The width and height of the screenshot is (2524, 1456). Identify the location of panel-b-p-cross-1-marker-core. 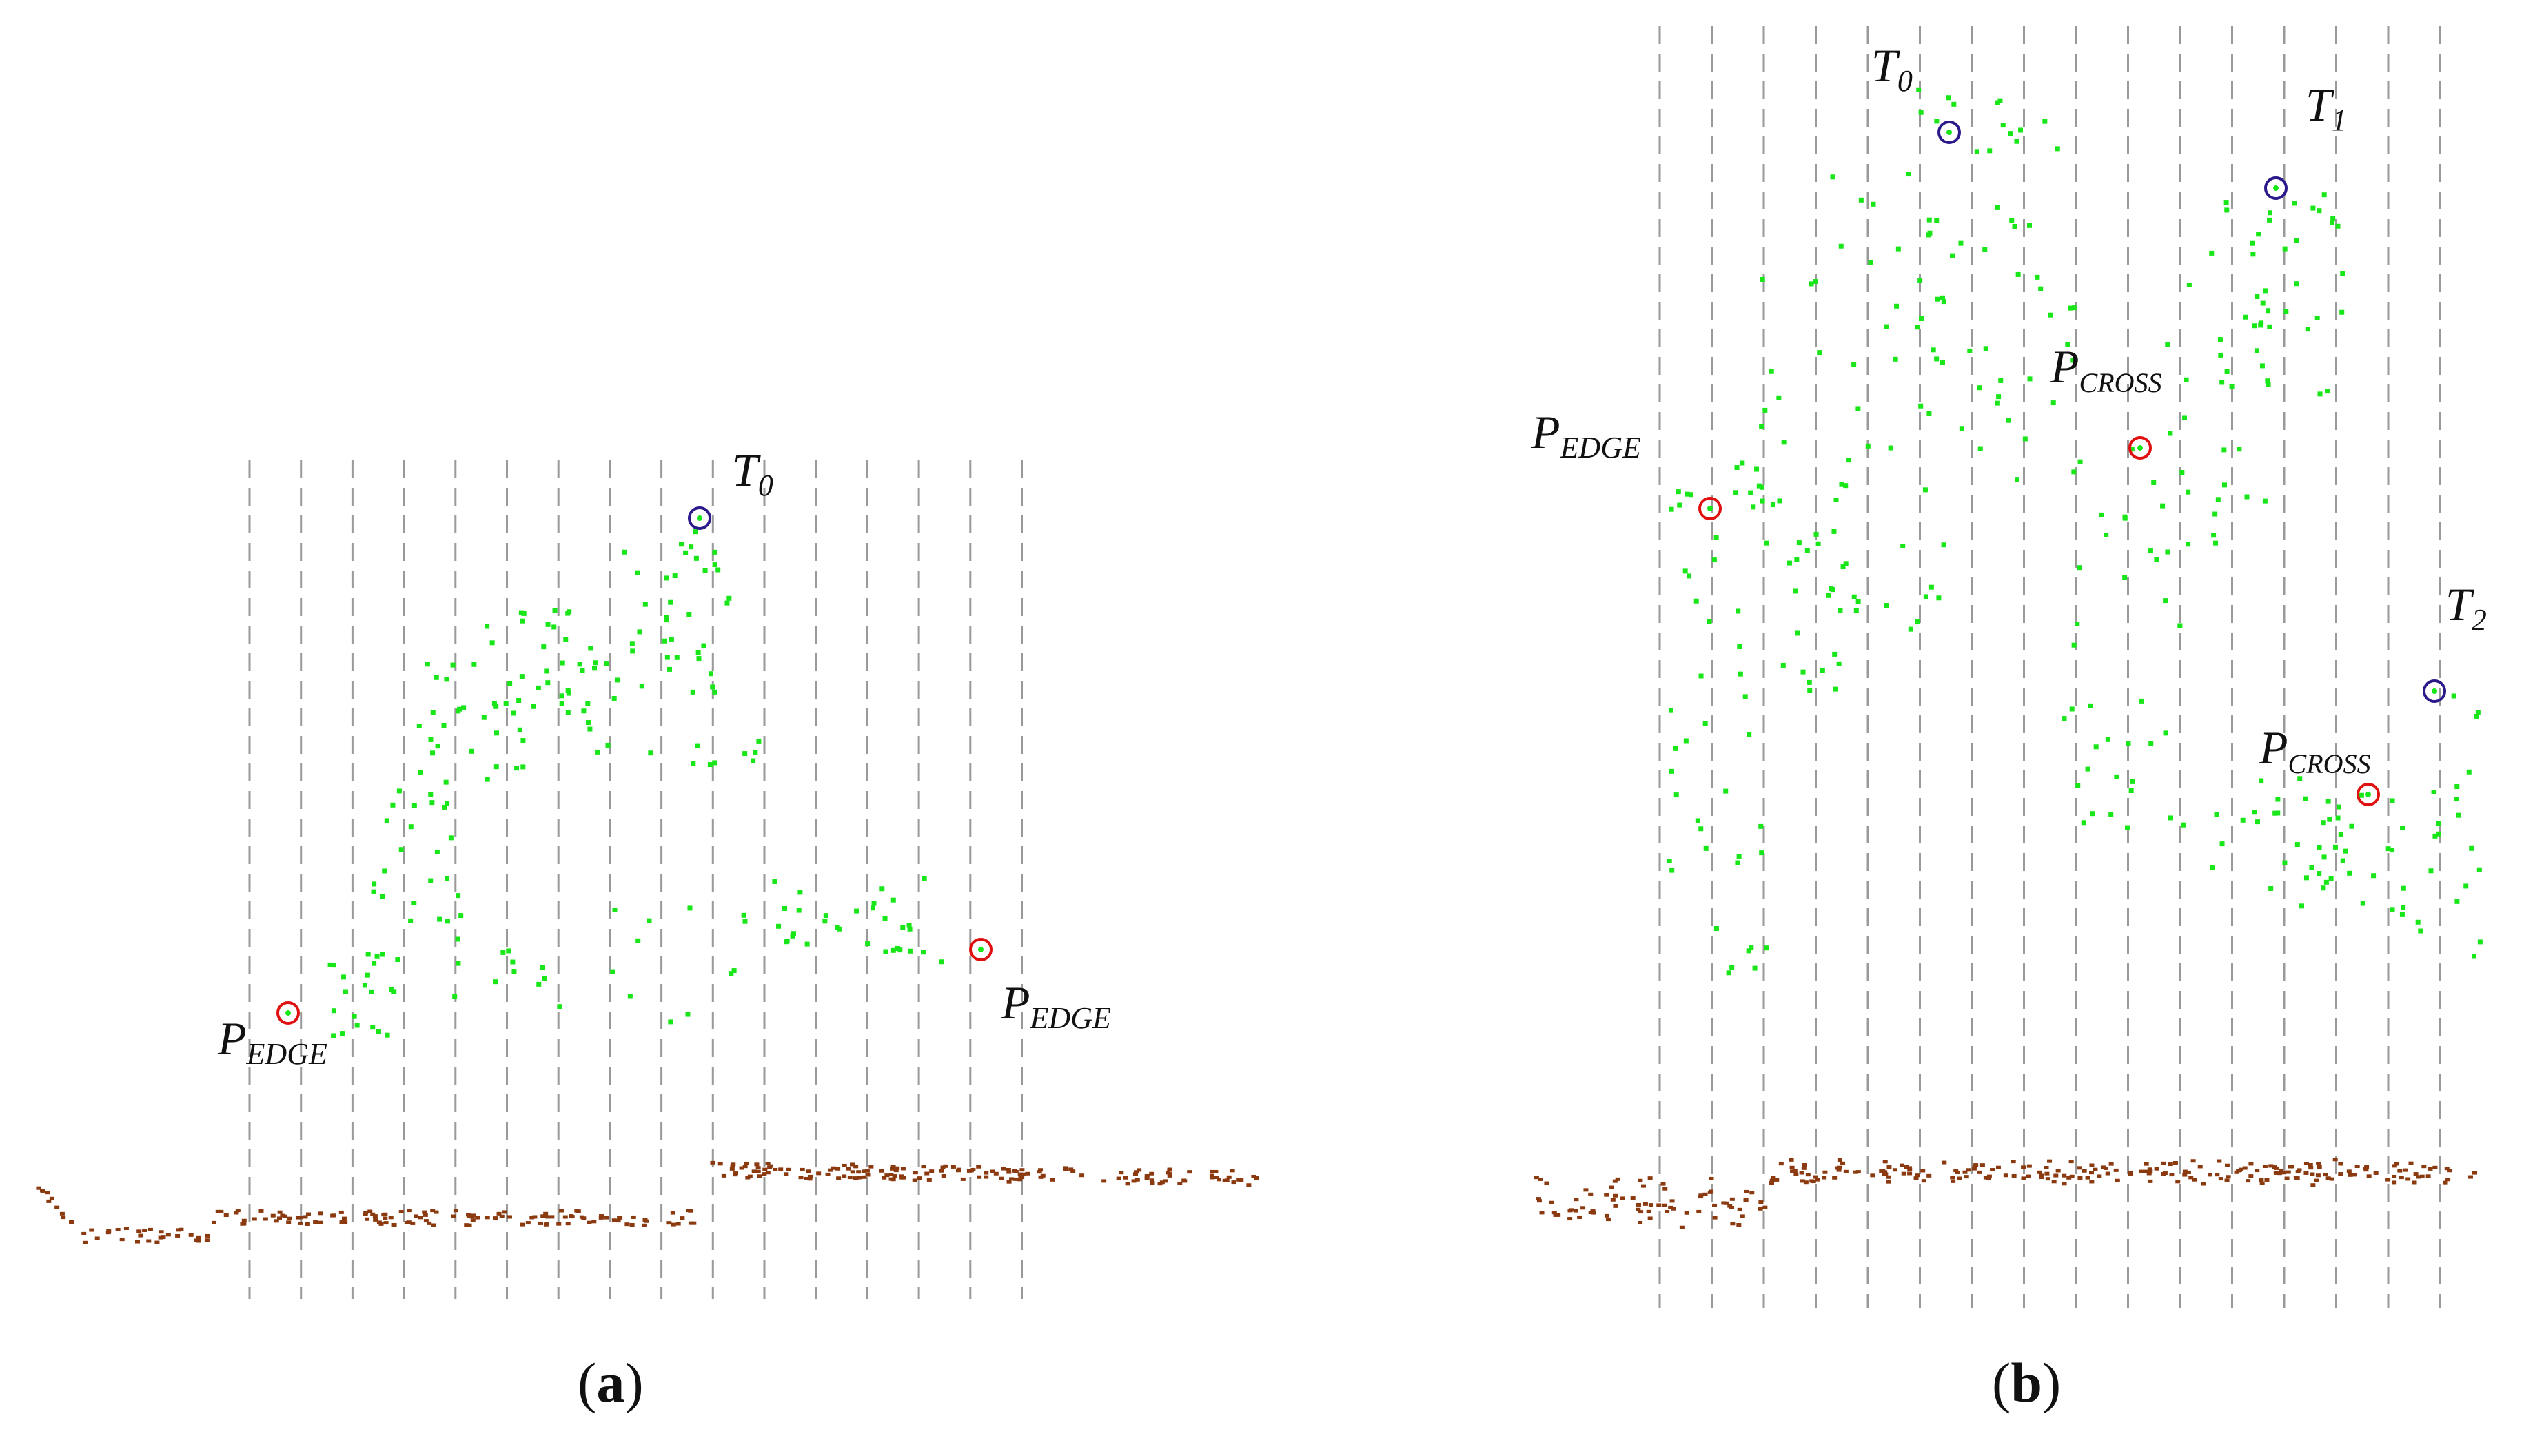
(2140, 448).